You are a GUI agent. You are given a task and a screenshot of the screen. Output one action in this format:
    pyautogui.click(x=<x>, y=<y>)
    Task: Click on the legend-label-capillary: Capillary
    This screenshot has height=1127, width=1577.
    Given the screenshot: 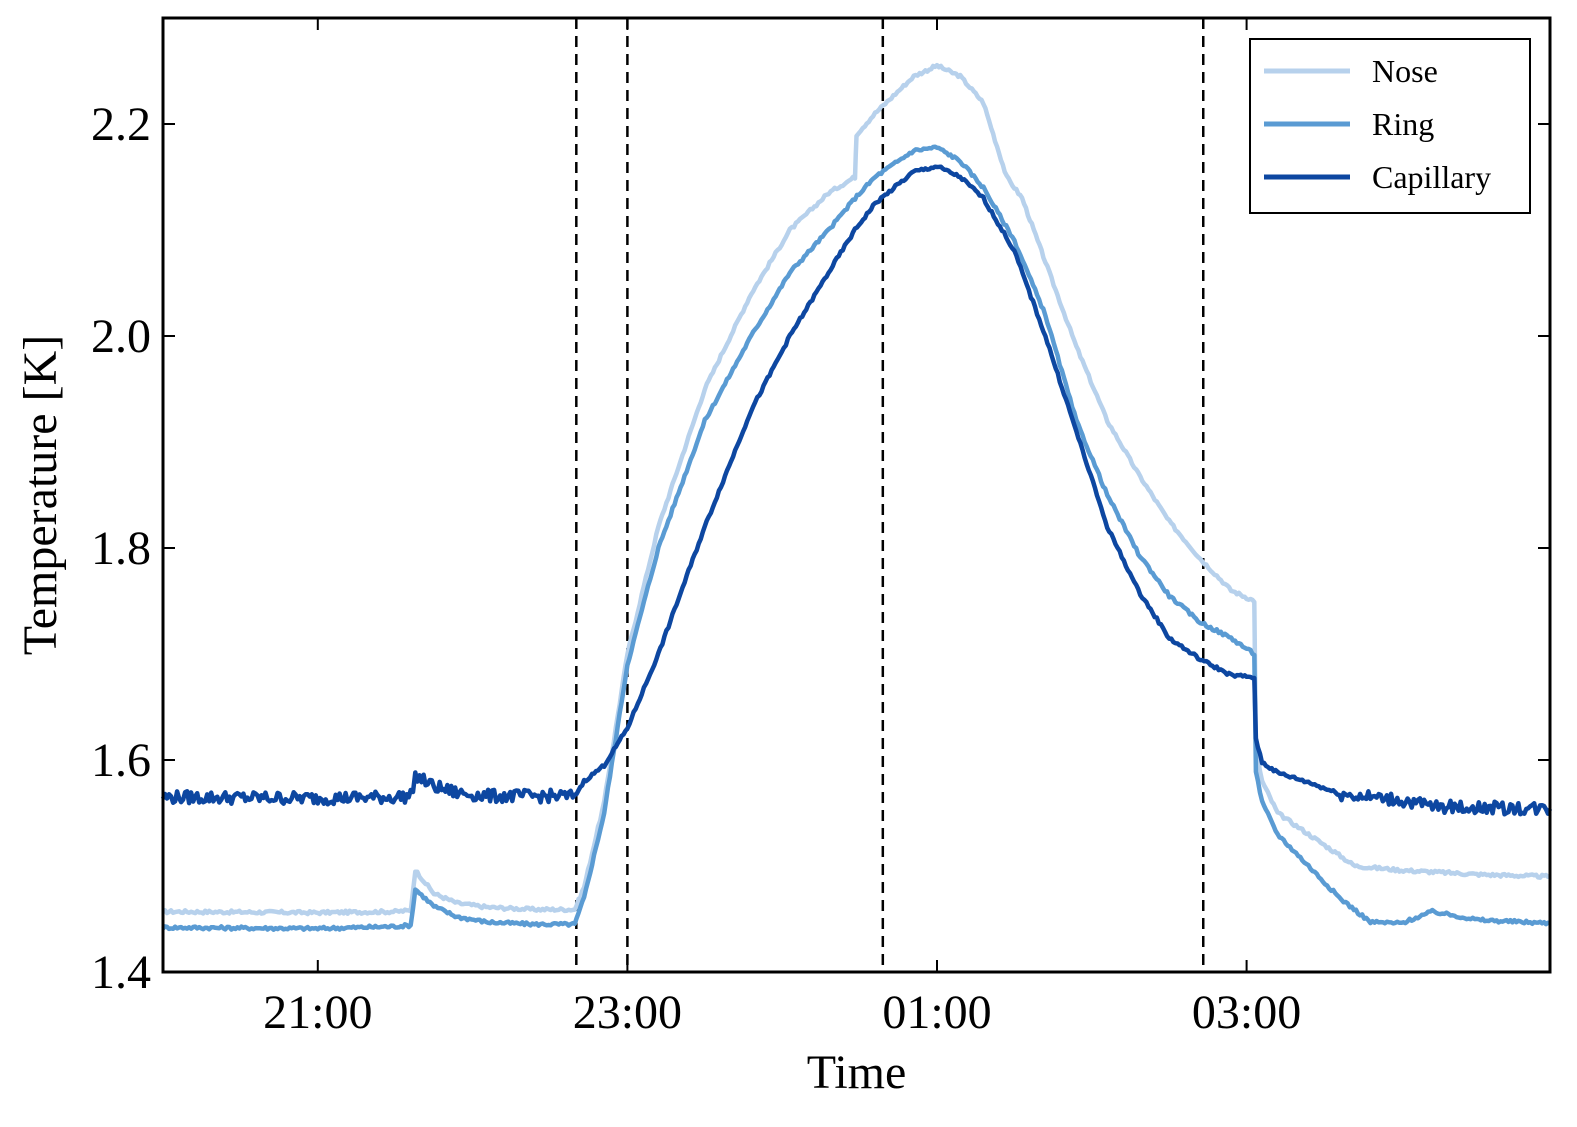 What is the action you would take?
    pyautogui.click(x=1431, y=177)
    